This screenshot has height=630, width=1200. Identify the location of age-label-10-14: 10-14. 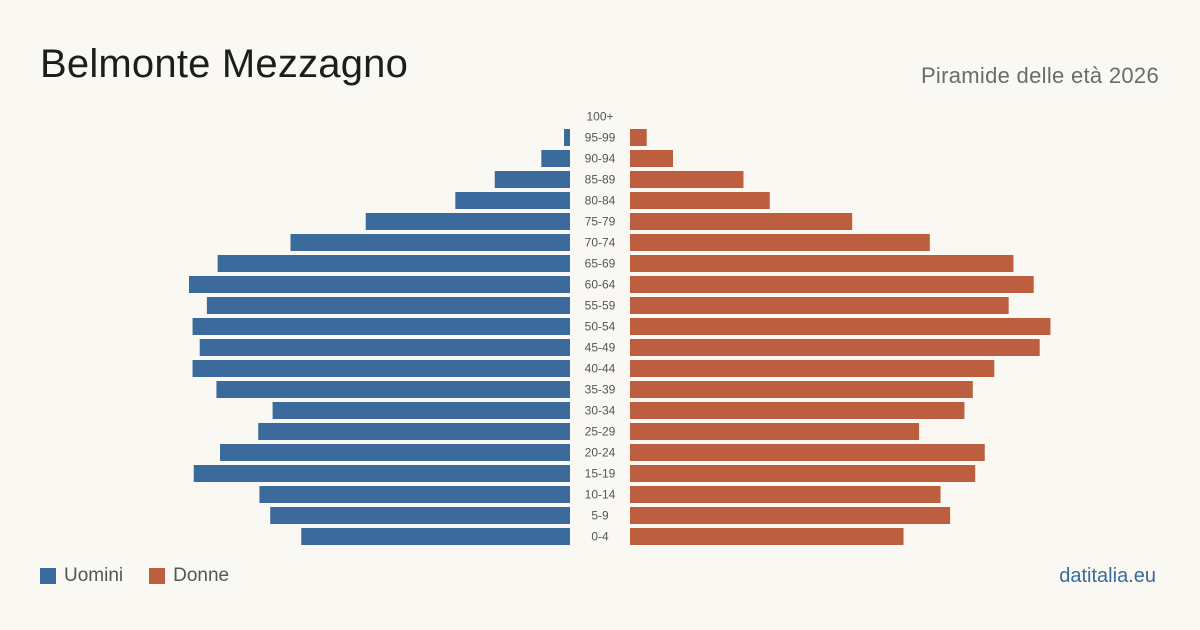
(600, 495).